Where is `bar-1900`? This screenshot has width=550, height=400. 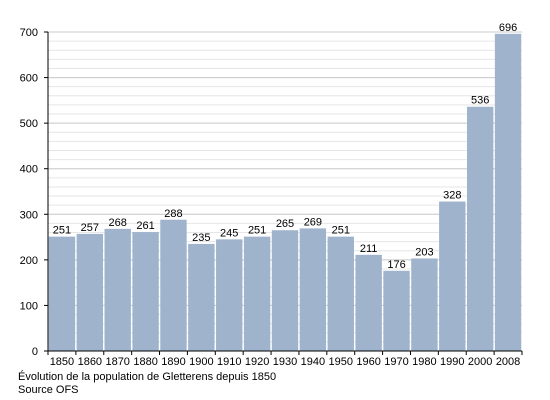 bar-1900 is located at coordinates (201, 297).